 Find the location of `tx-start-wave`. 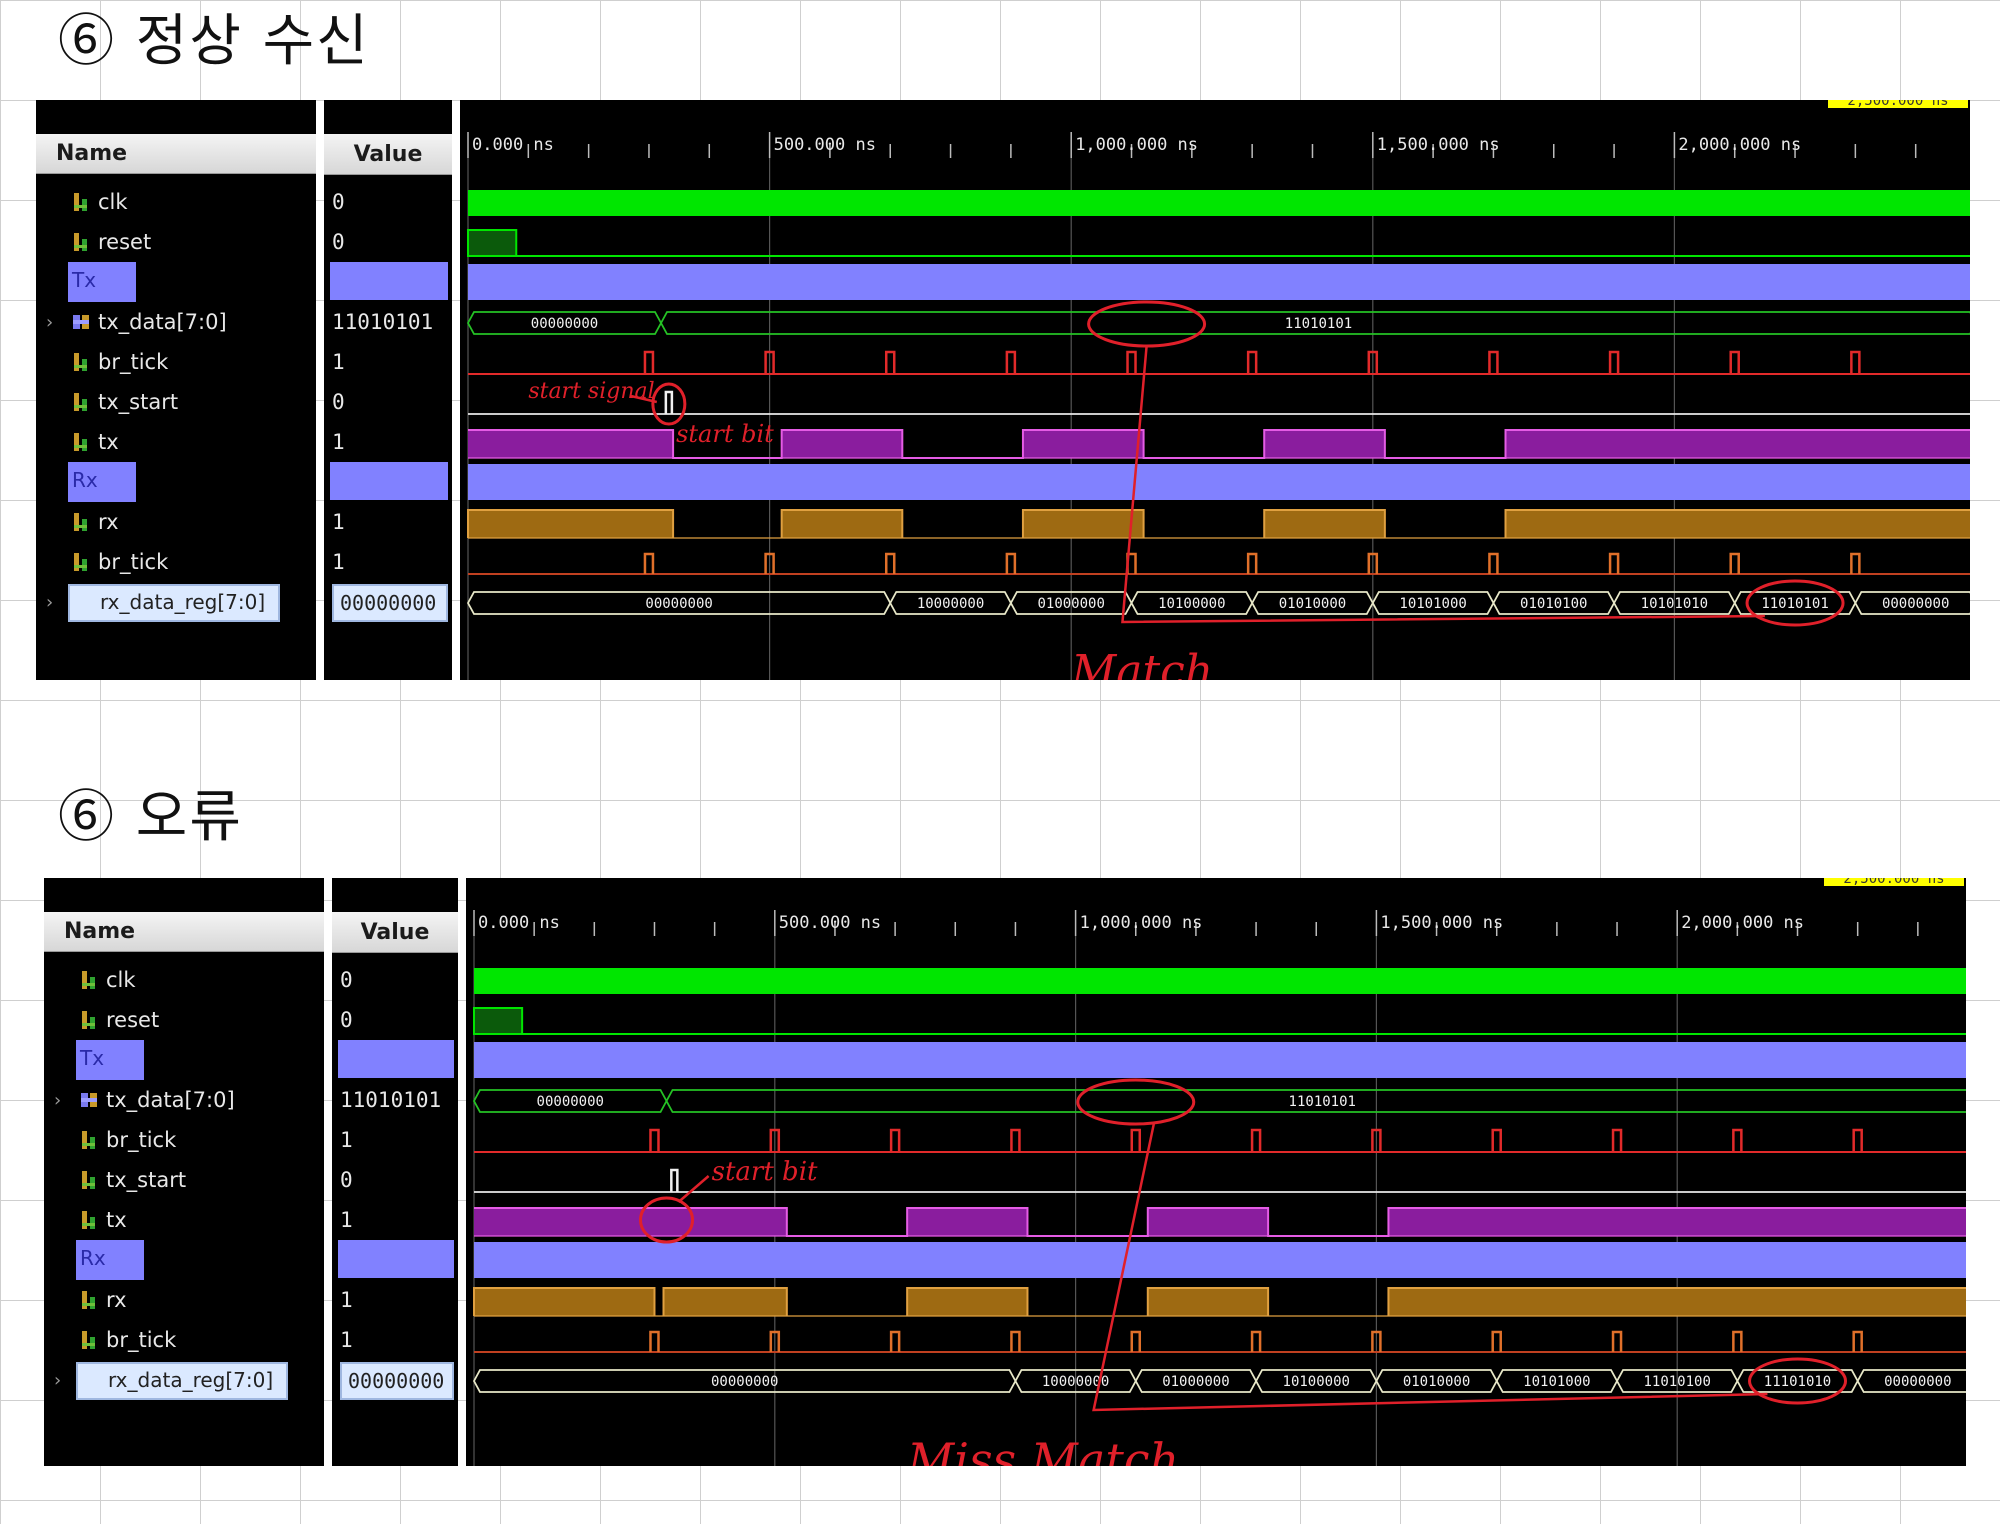

tx-start-wave is located at coordinates (1219, 402).